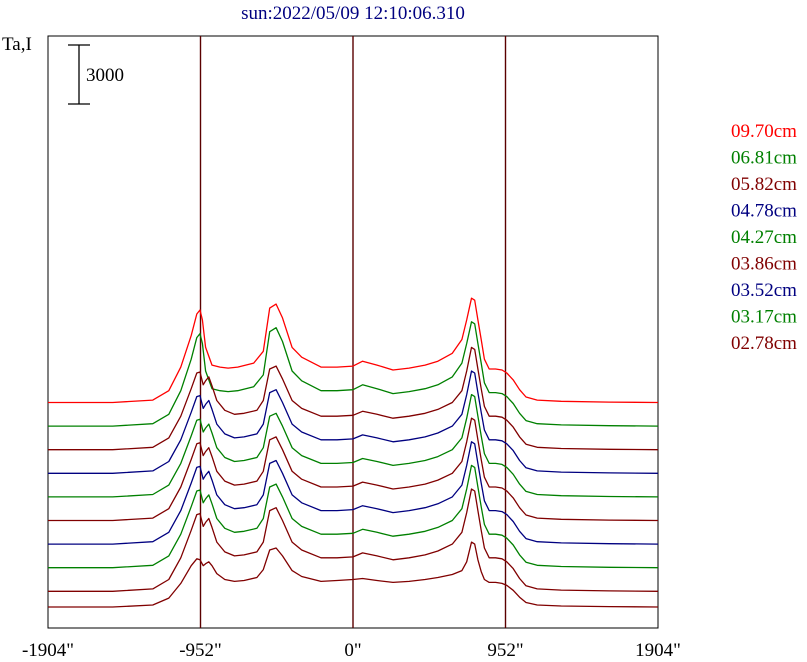  What do you see at coordinates (764, 317) in the screenshot?
I see `legend-entry: 03.17cm` at bounding box center [764, 317].